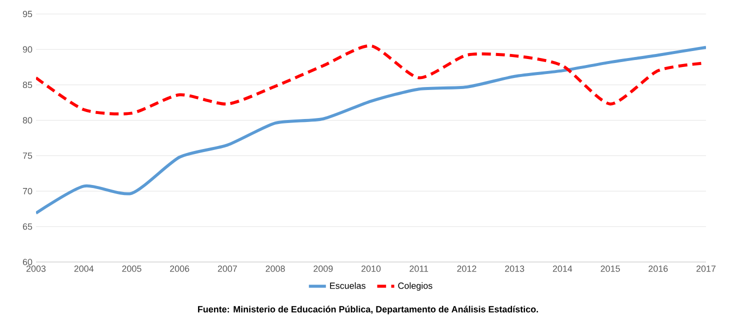 Image resolution: width=736 pixels, height=332 pixels. What do you see at coordinates (27, 14) in the screenshot?
I see `y-tick-label: 95` at bounding box center [27, 14].